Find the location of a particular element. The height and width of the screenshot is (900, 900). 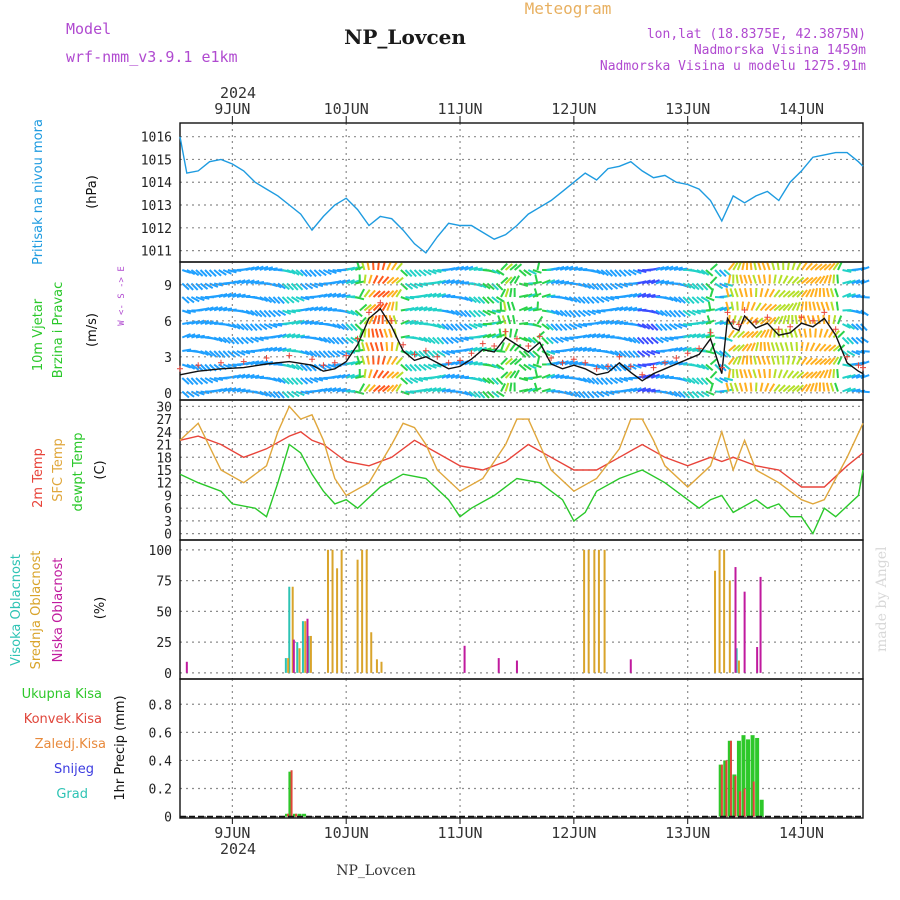

low-cloud-ylabel: Niska Oblacnost is located at coordinates (58, 610).